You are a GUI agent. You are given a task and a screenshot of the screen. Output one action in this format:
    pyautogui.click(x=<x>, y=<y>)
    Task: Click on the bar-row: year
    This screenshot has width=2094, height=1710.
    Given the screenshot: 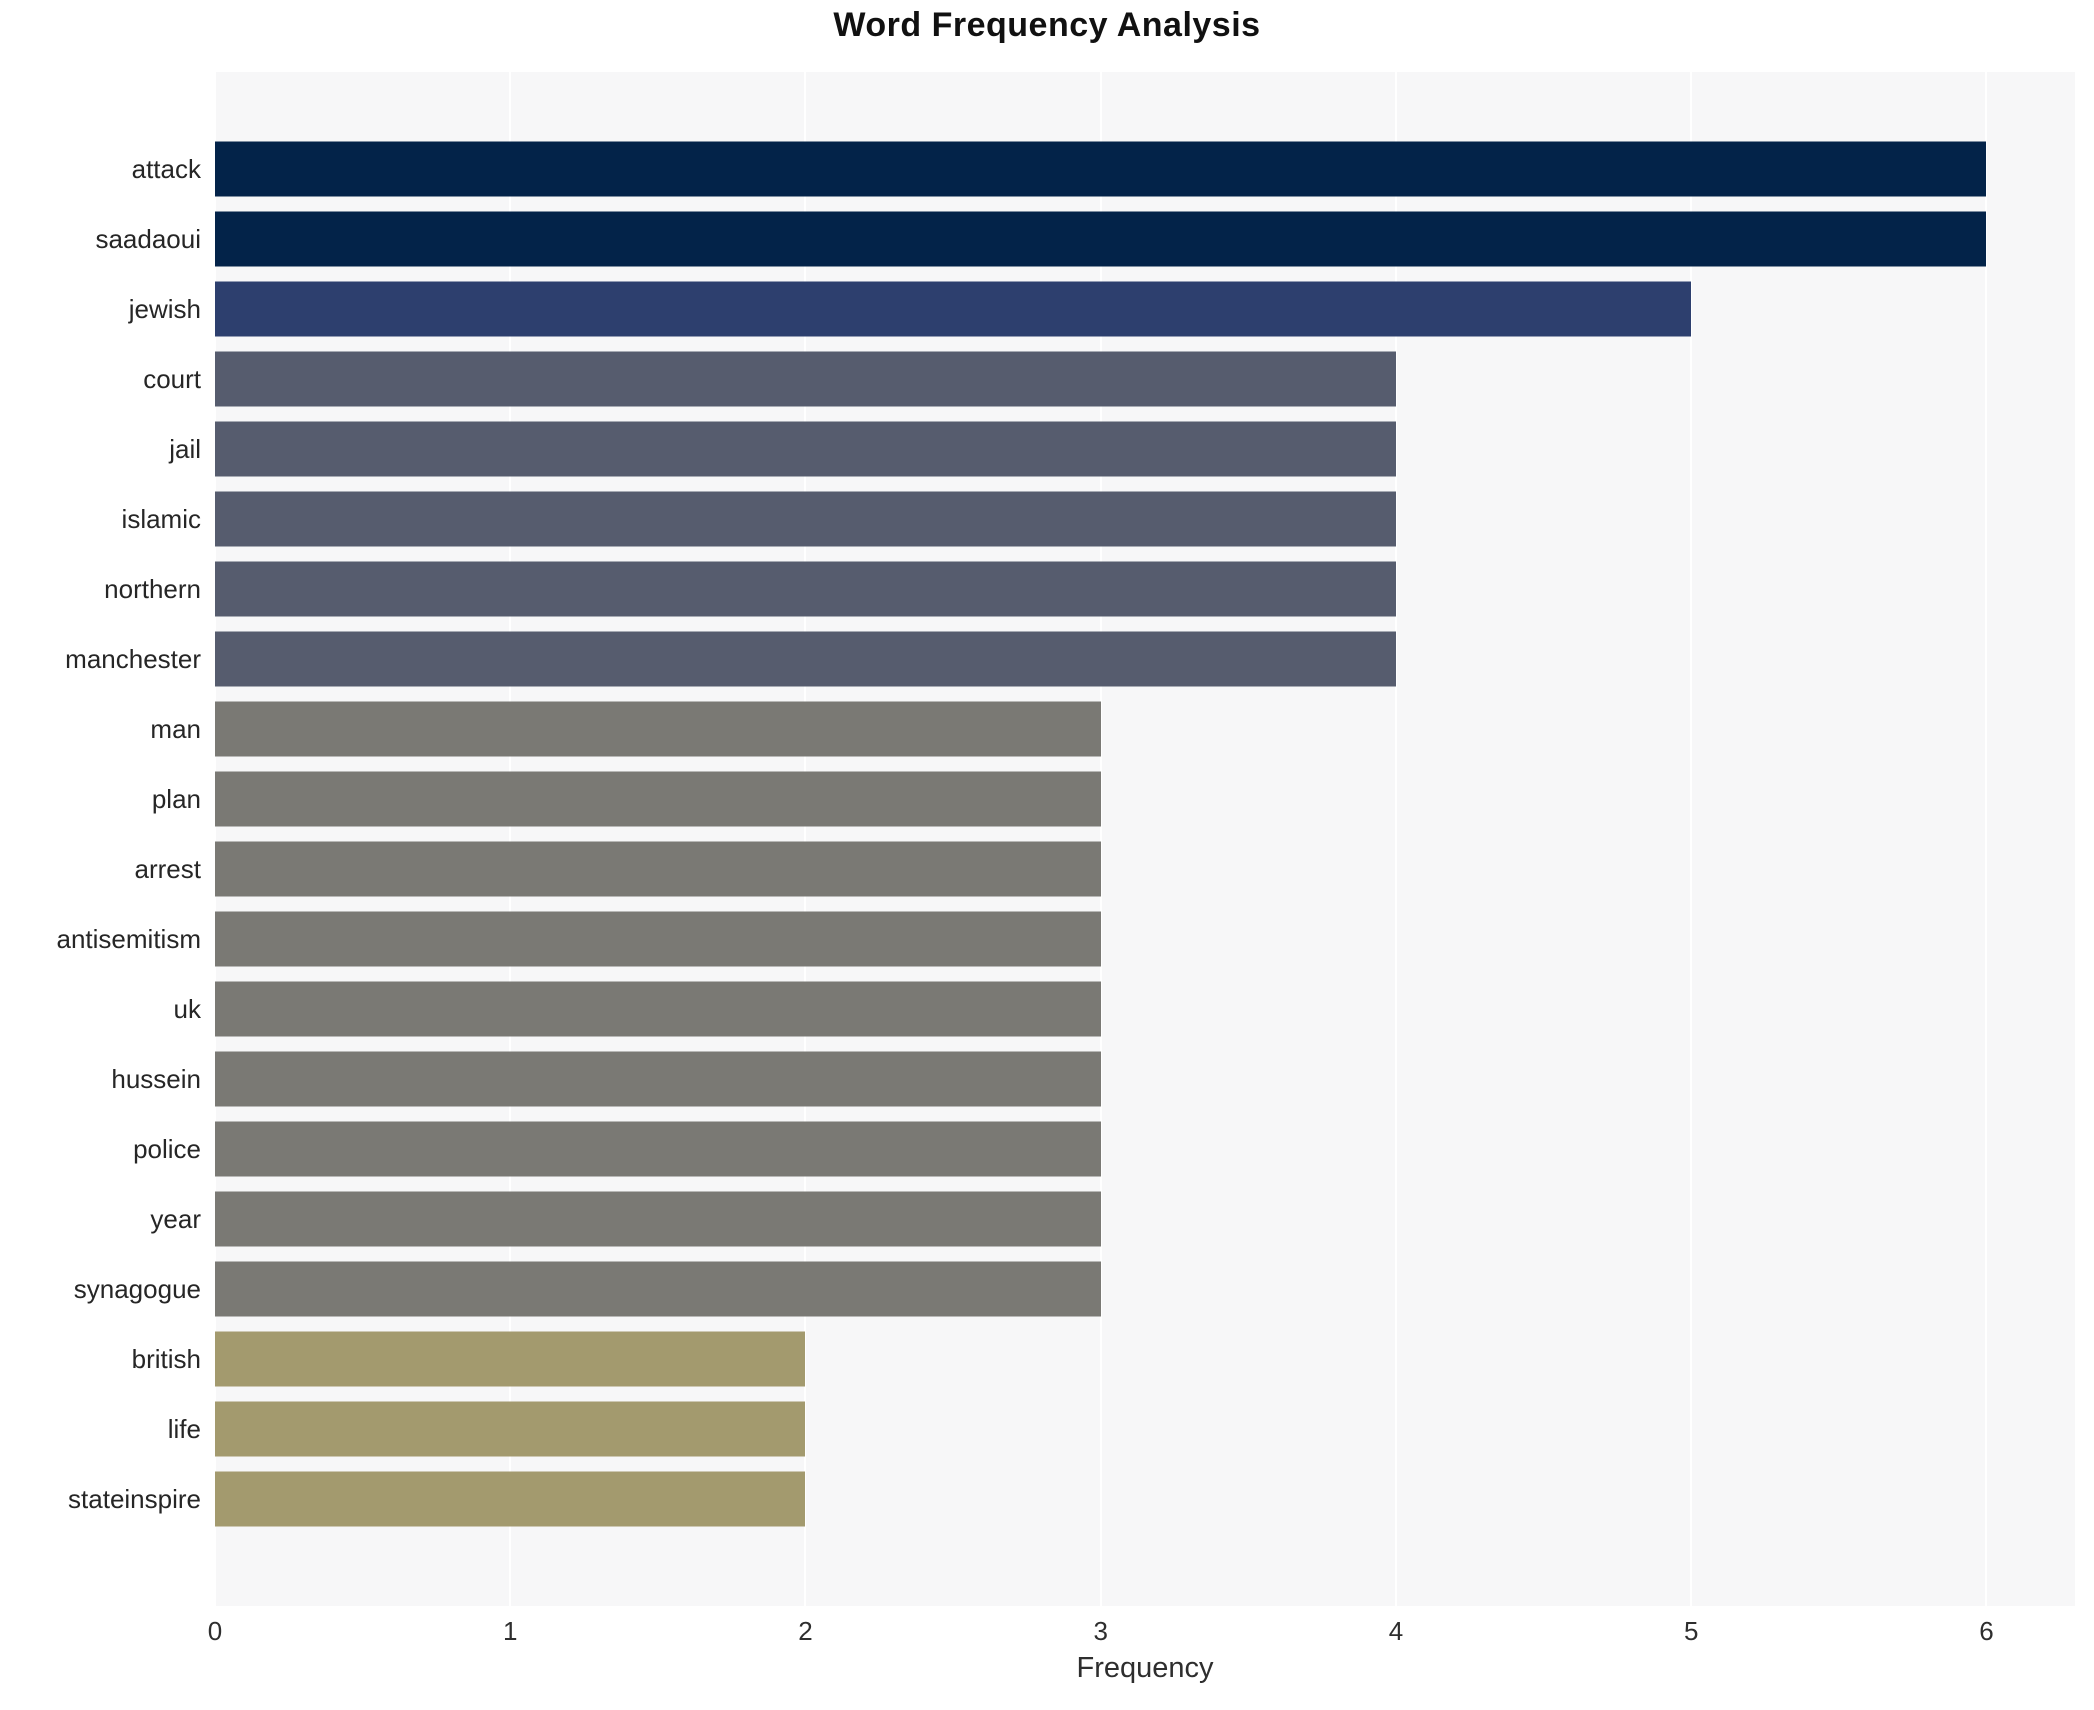 What is the action you would take?
    pyautogui.click(x=1037, y=1219)
    